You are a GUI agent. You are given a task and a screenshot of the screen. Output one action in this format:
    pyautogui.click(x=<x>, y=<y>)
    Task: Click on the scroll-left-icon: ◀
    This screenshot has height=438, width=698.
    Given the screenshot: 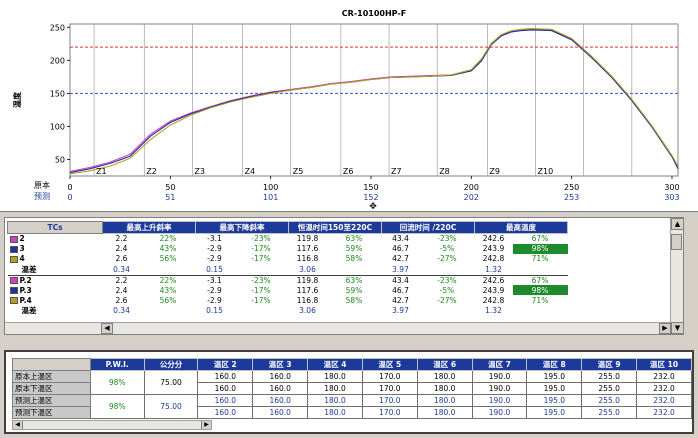 What is the action you would take?
    pyautogui.click(x=107, y=328)
    